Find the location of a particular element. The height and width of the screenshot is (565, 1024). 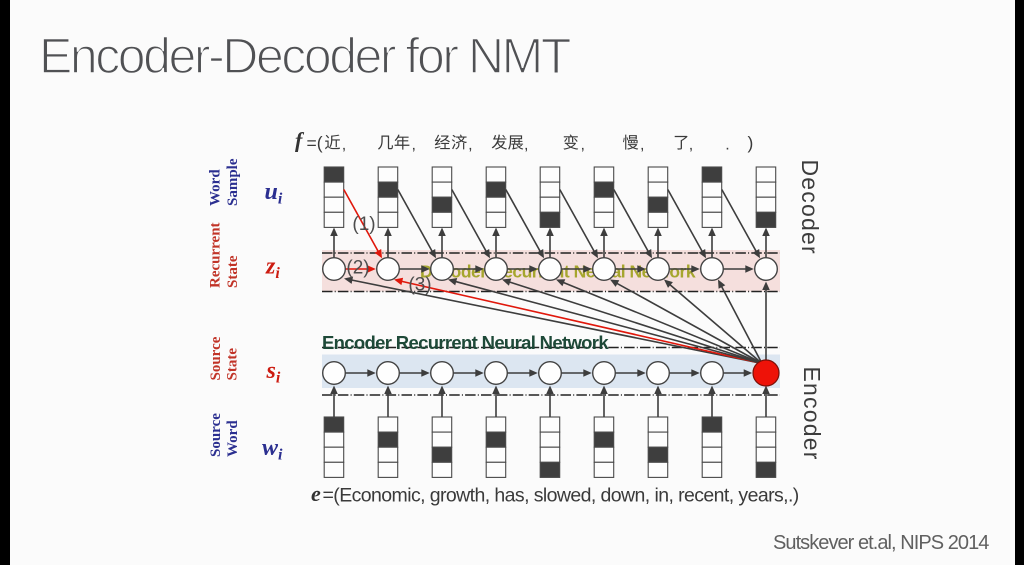

svg-text: e is located at coordinates (316, 493).